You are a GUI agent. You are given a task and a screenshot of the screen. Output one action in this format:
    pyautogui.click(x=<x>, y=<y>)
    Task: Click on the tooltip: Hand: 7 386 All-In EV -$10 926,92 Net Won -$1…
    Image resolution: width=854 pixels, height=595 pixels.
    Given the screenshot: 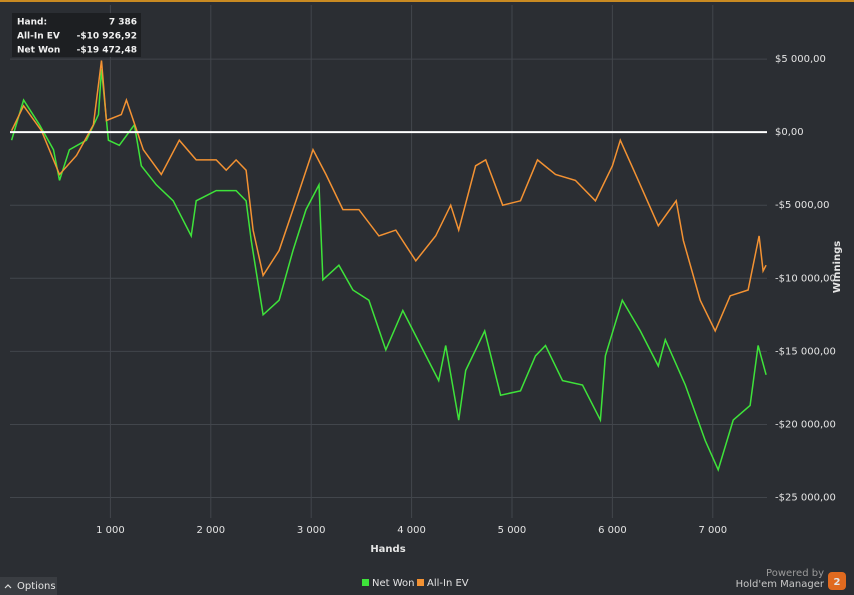 What is the action you would take?
    pyautogui.click(x=76, y=35)
    